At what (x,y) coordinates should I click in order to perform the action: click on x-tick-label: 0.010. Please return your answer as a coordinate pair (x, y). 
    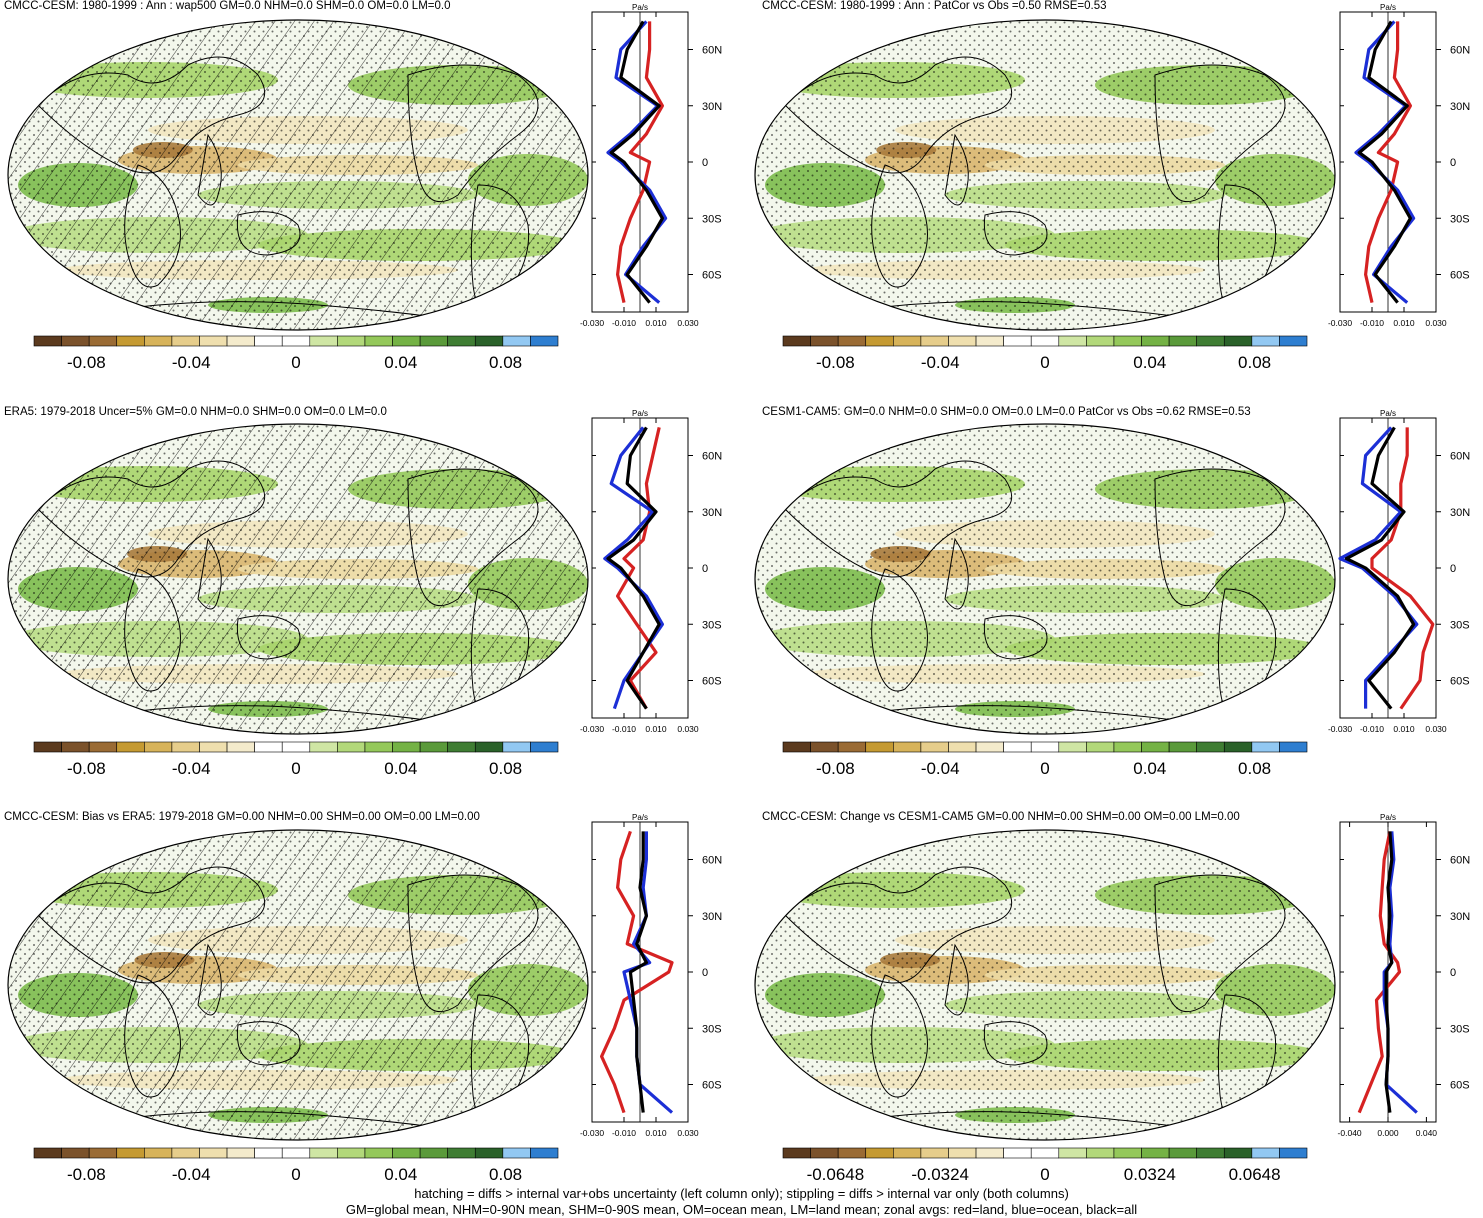
    Looking at the image, I should click on (1404, 729).